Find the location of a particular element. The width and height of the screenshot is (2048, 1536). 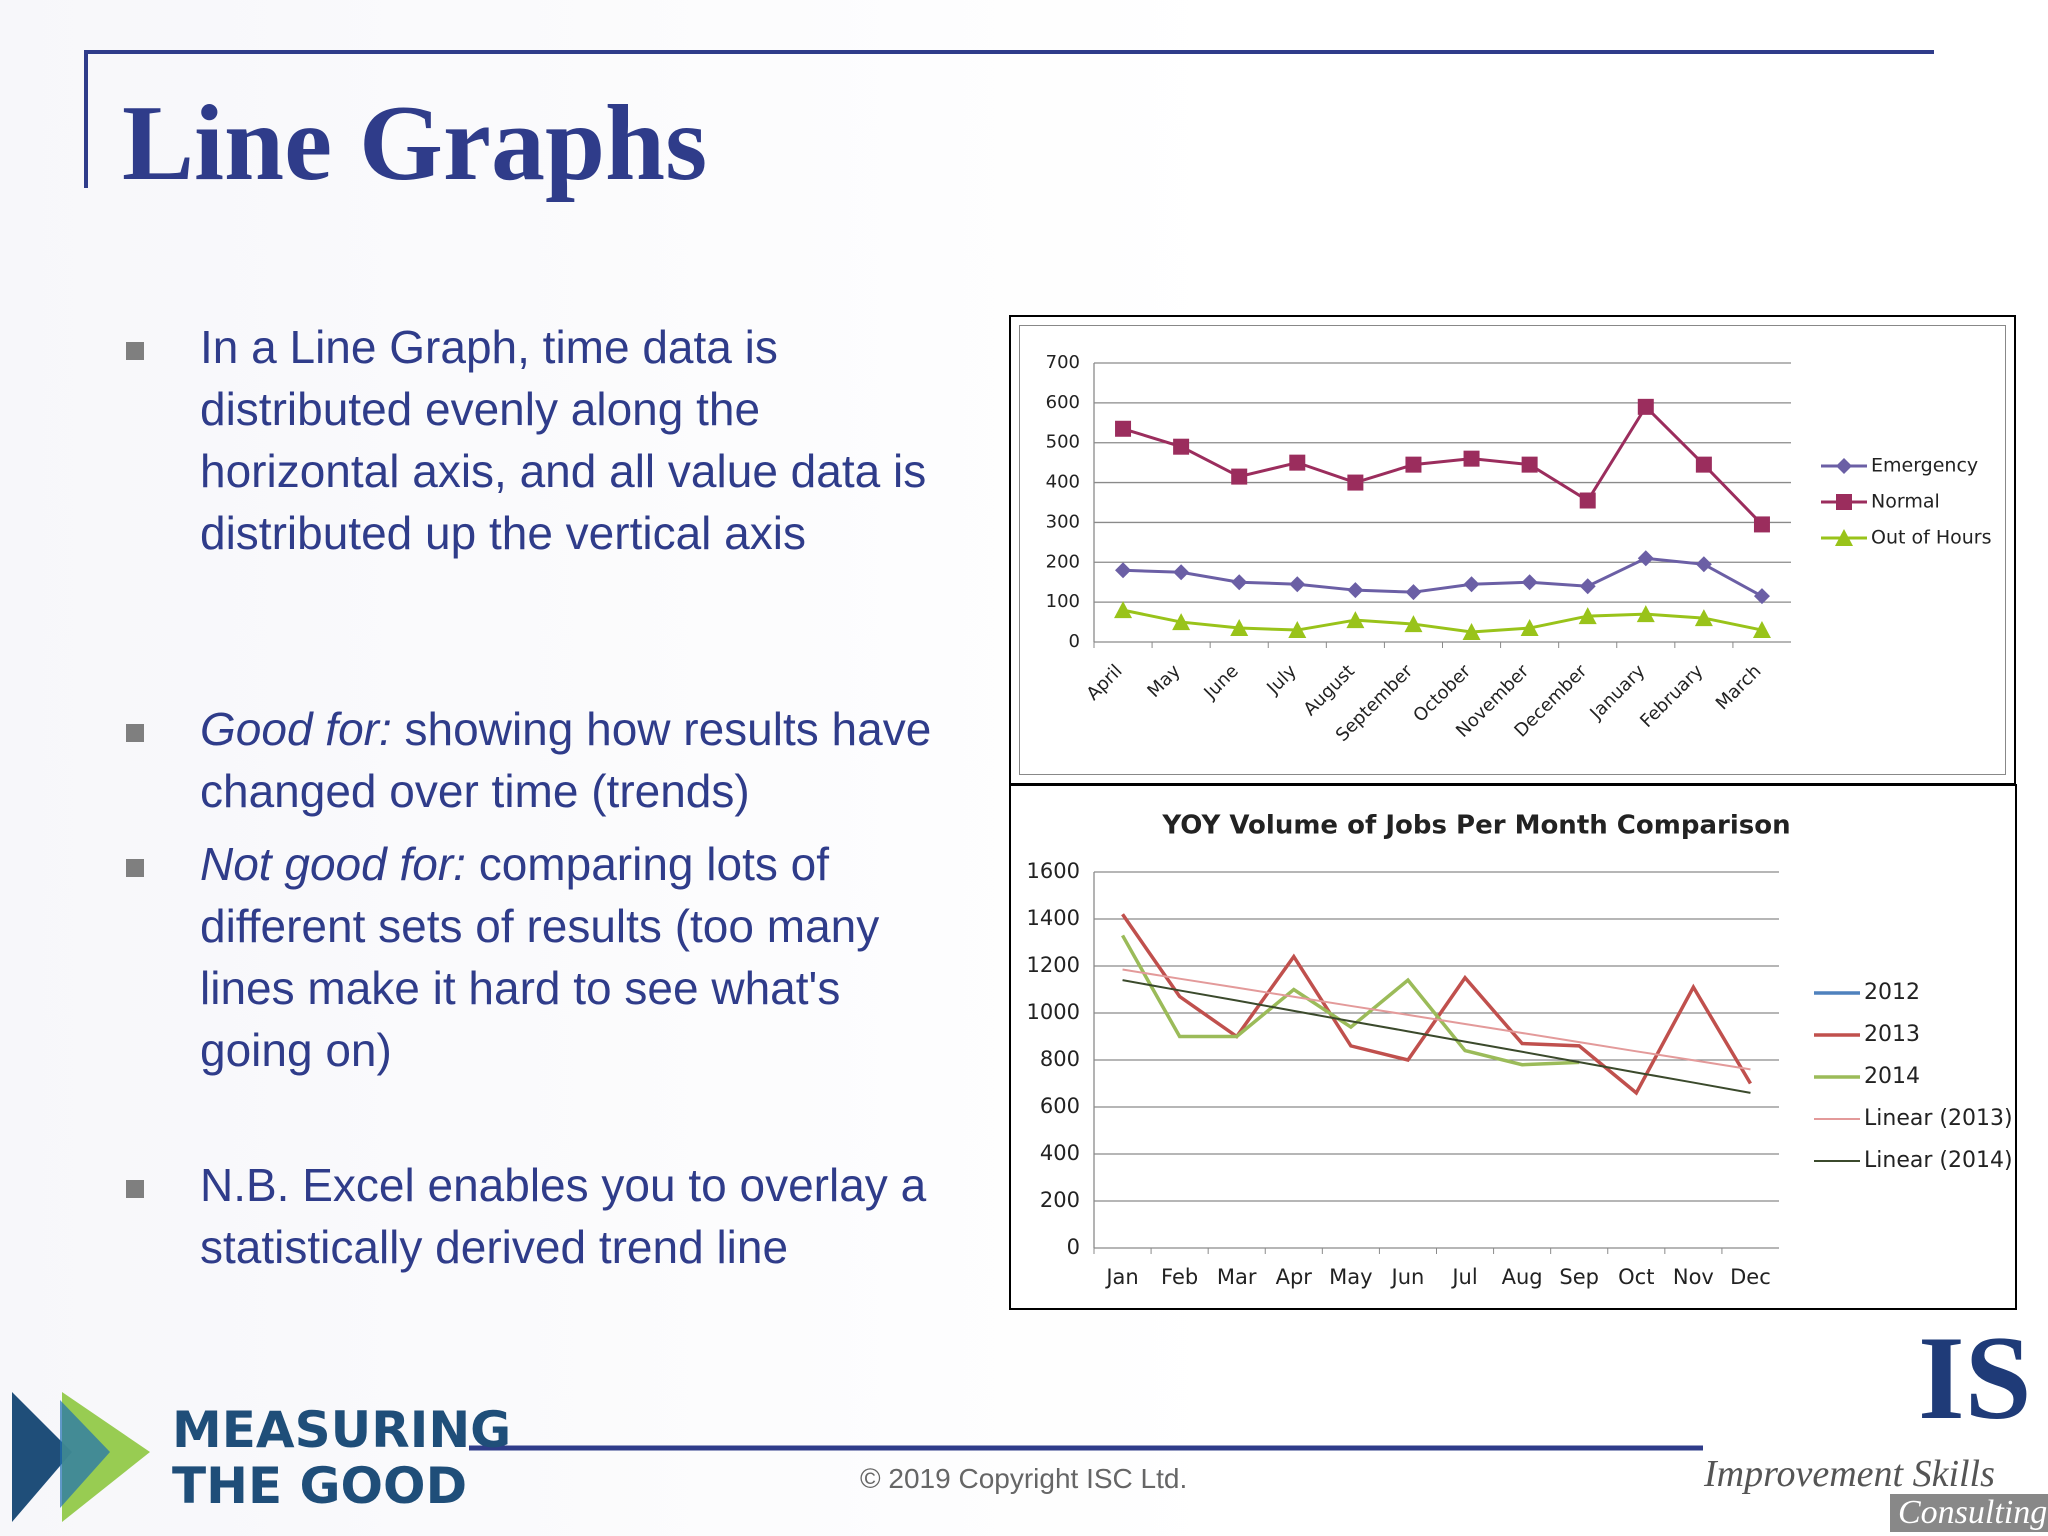

legend-label: 2012 is located at coordinates (1892, 992).